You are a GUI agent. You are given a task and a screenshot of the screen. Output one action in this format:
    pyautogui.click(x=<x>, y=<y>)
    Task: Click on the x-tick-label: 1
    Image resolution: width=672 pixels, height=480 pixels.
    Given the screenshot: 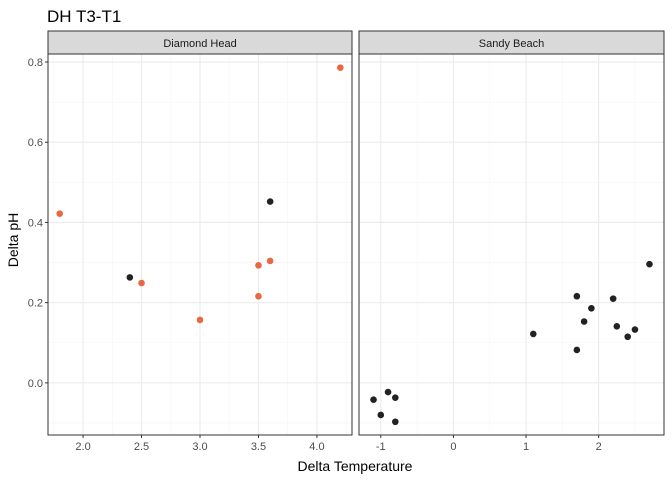 What is the action you would take?
    pyautogui.click(x=526, y=447)
    